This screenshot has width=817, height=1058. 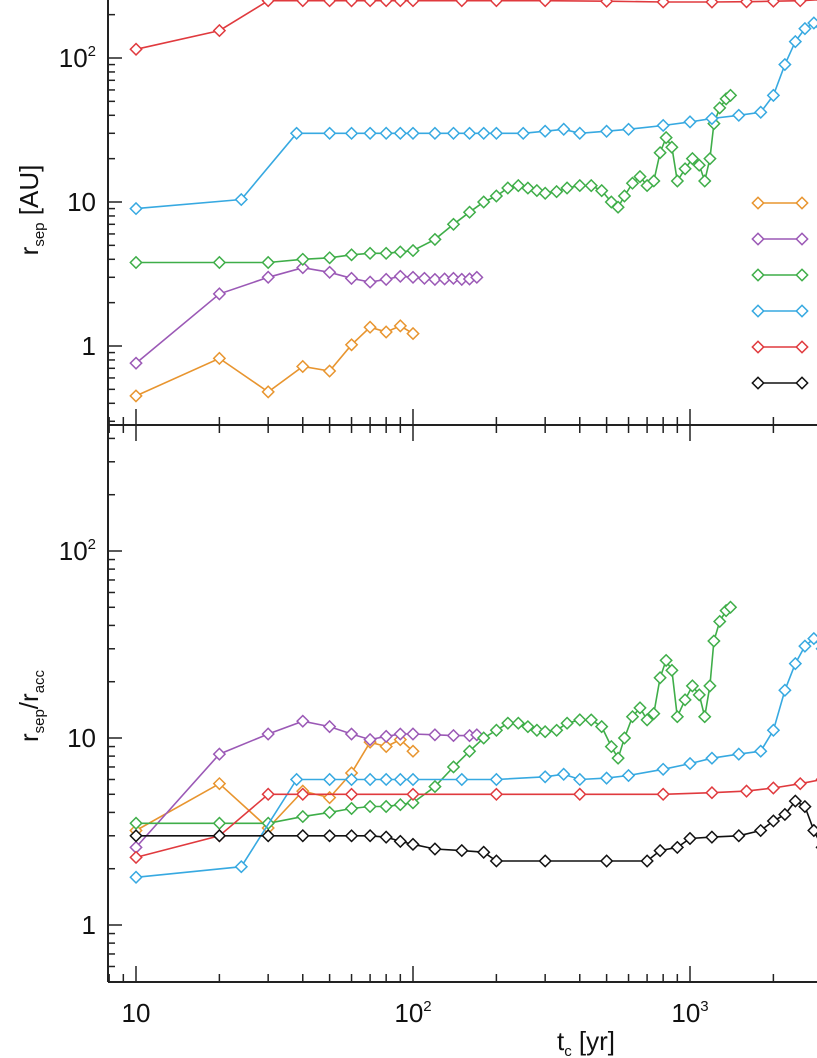 I want to click on top-y-axis-label: rsep [AU], so click(x=31, y=210).